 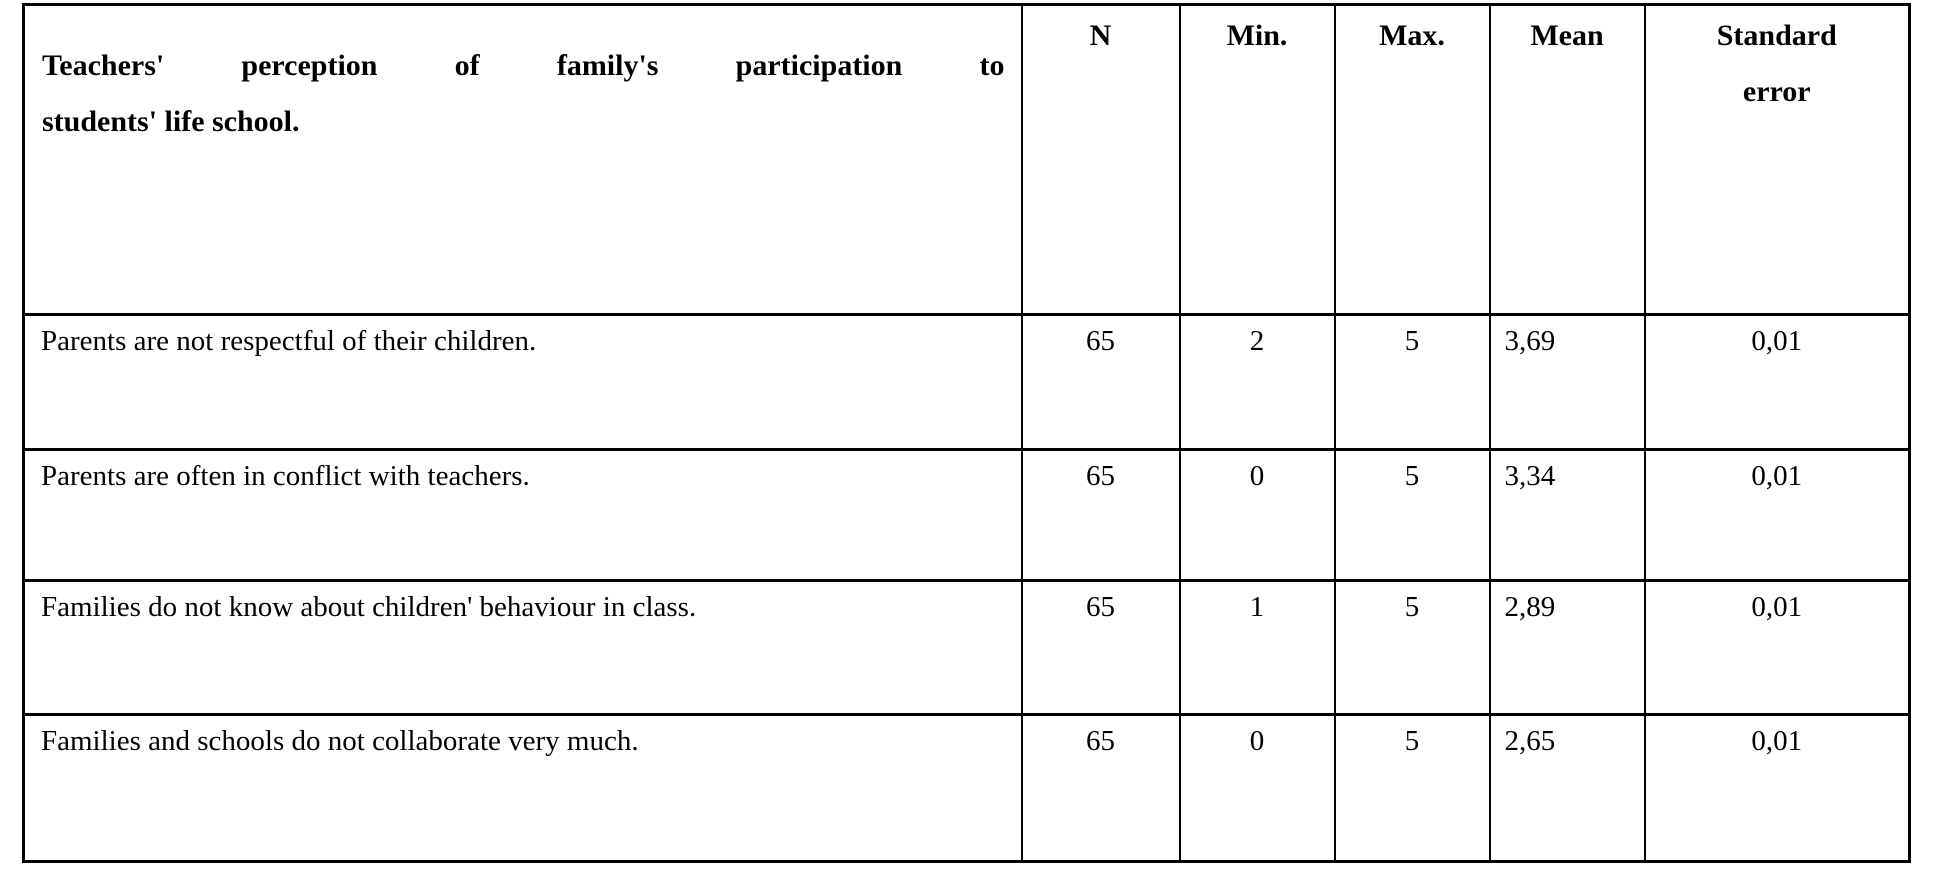 What do you see at coordinates (1257, 647) in the screenshot?
I see `min-value-cell: 1` at bounding box center [1257, 647].